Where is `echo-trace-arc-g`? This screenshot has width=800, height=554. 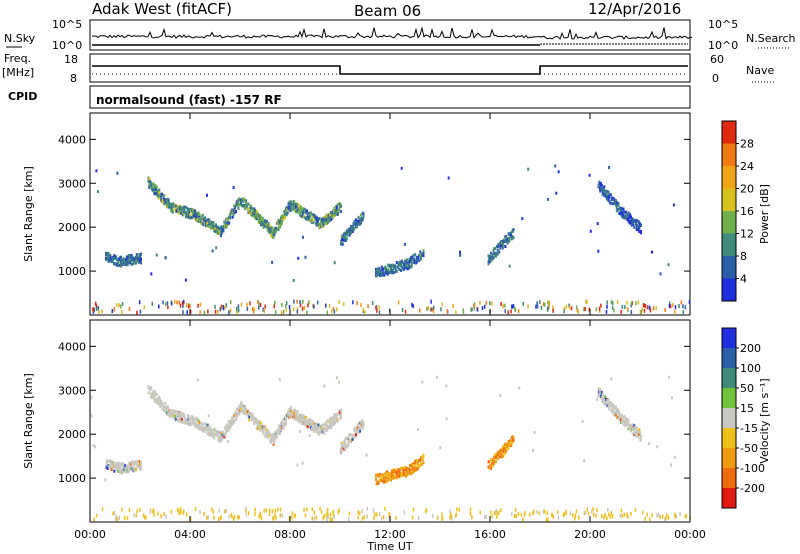
echo-trace-arc-g is located at coordinates (400, 263).